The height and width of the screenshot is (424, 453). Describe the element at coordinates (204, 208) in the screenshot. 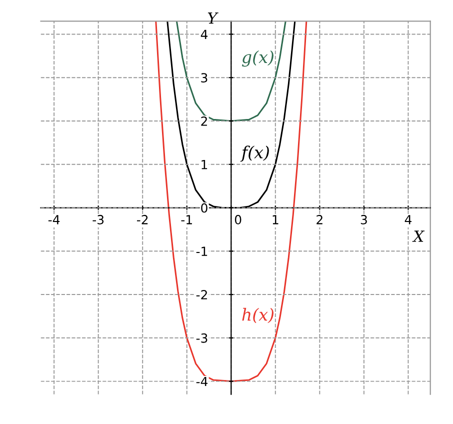

I see `y-tick-label: 0` at that location.